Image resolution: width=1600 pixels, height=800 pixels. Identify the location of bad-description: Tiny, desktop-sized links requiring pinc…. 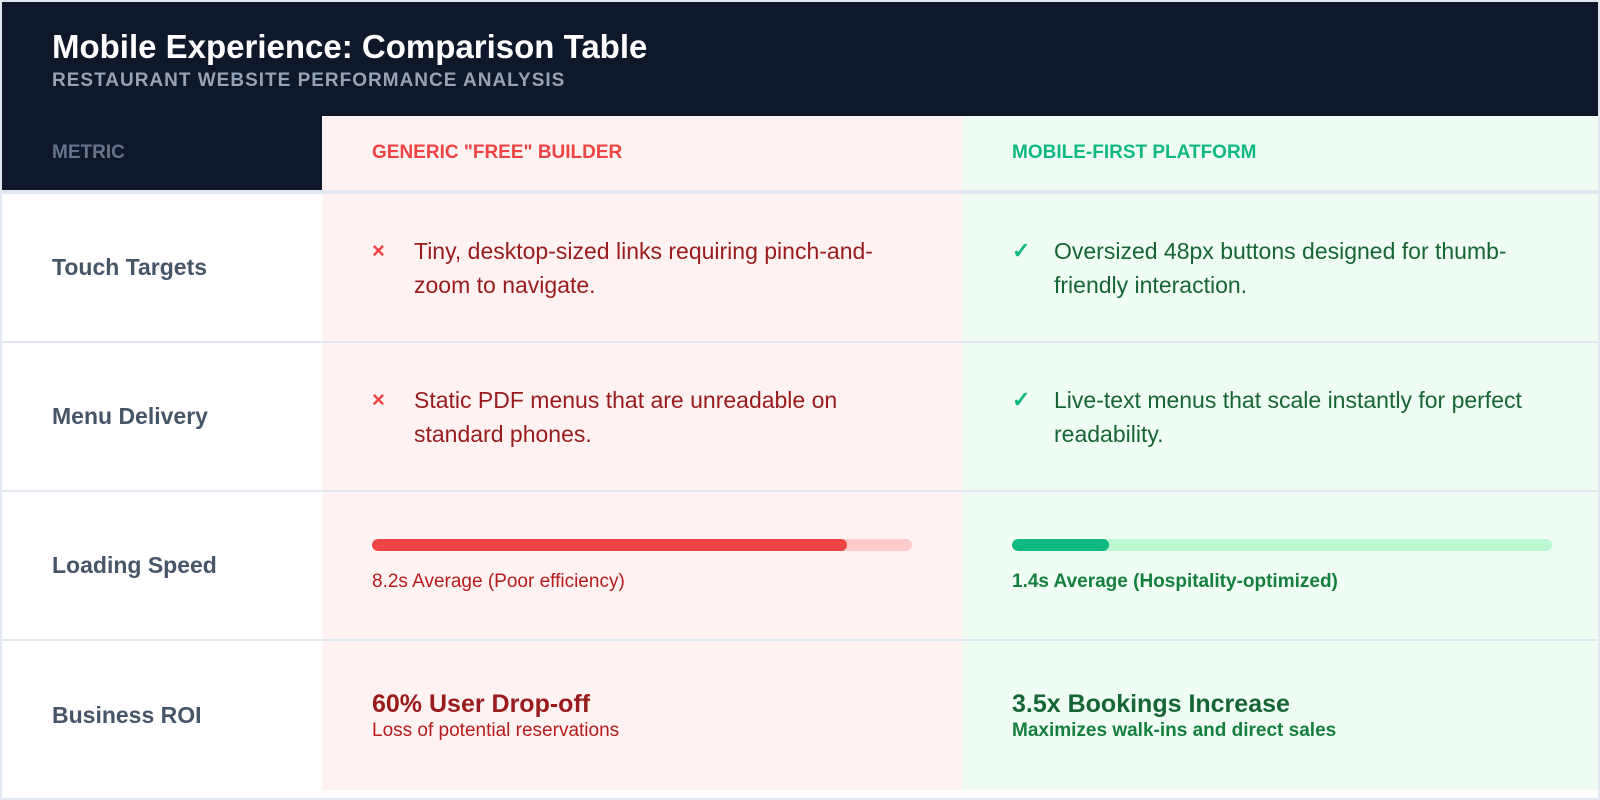
(643, 267).